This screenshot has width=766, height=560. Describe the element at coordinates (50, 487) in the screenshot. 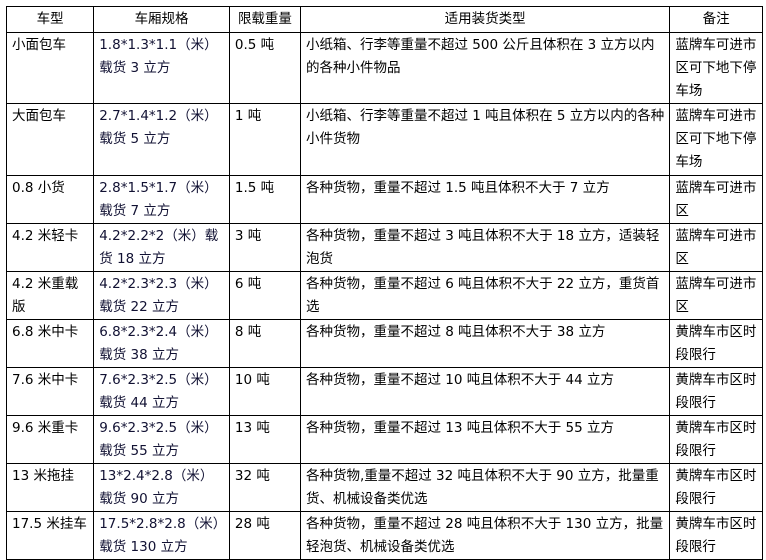

I see `vehicle-type-cell: 13 米拖挂` at that location.